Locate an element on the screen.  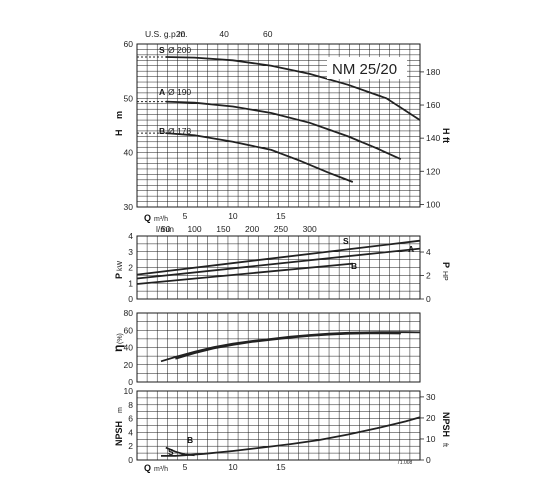
eta-yunit: (%) is located at coordinates (120, 338).